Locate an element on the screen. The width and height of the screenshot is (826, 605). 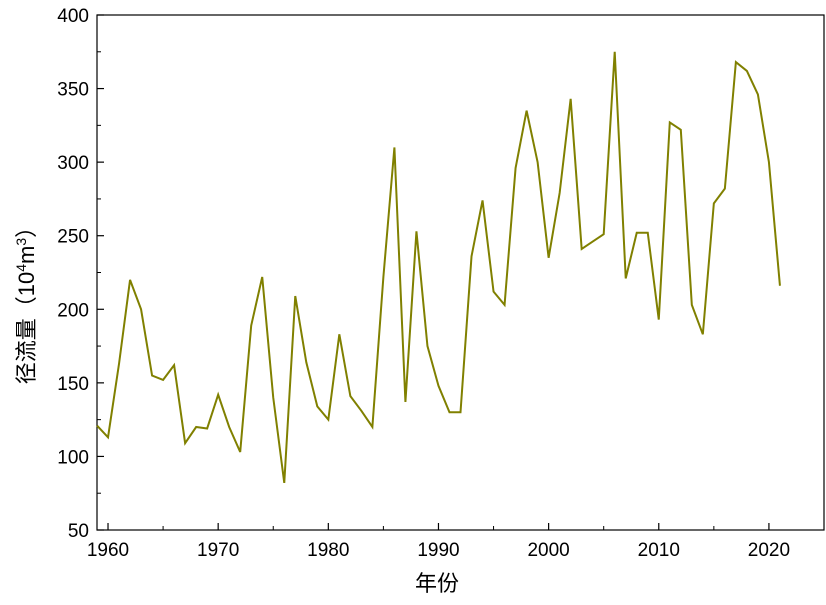
y-axis-title-main: 径流量（10 is located at coordinates (26, 328).